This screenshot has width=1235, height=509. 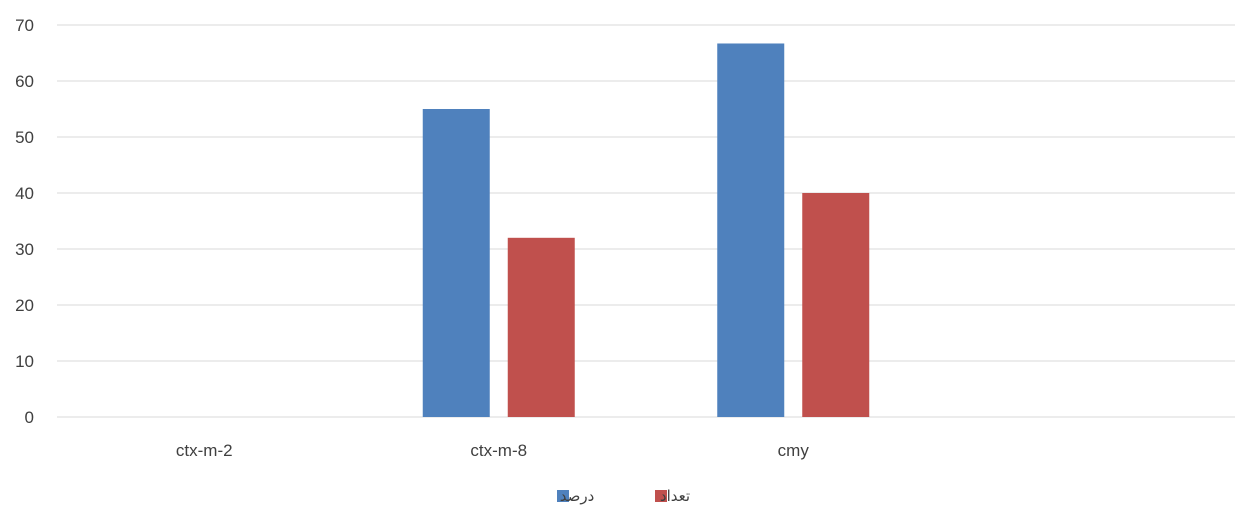 I want to click on bar-تعداد-cmy, so click(x=836, y=305).